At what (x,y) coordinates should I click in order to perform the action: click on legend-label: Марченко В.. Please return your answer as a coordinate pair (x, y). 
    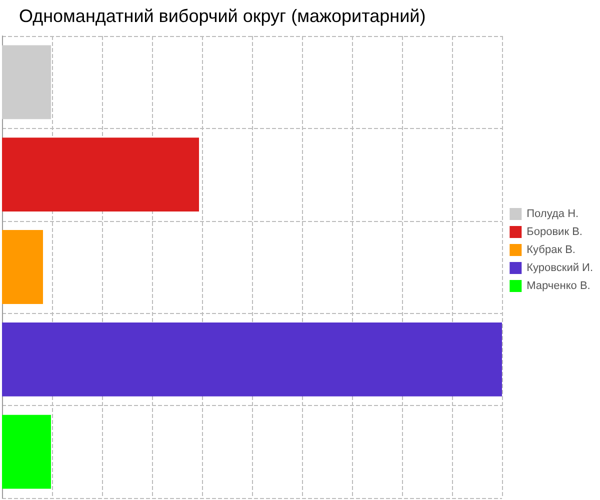
    Looking at the image, I should click on (558, 286).